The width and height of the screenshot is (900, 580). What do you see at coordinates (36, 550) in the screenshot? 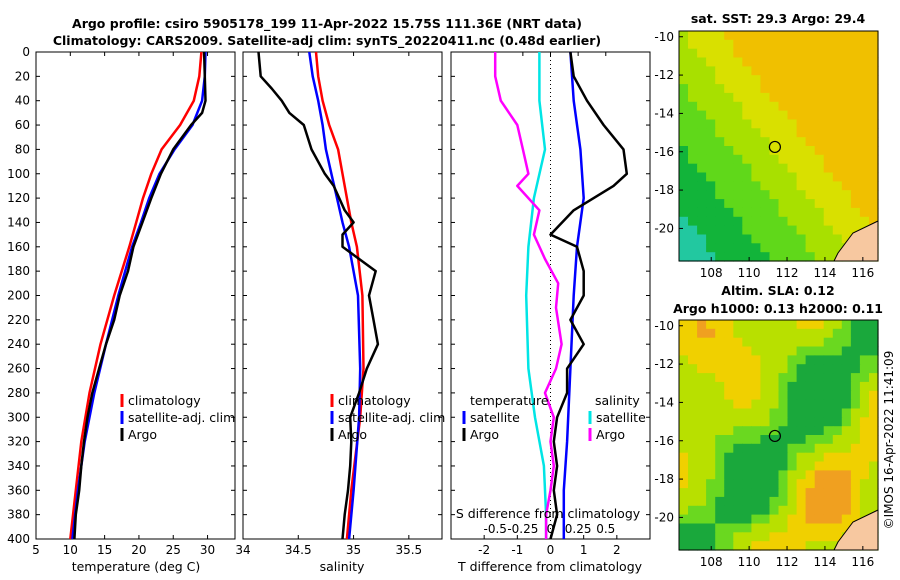
I see `x-tick-label: 5` at bounding box center [36, 550].